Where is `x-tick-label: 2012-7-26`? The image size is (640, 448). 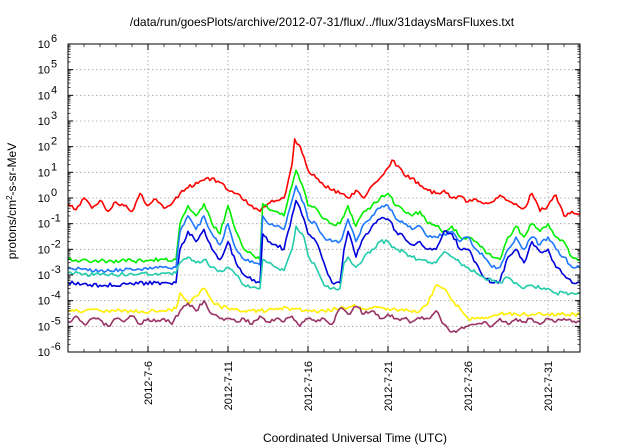 x-tick-label: 2012-7-26 is located at coordinates (469, 386).